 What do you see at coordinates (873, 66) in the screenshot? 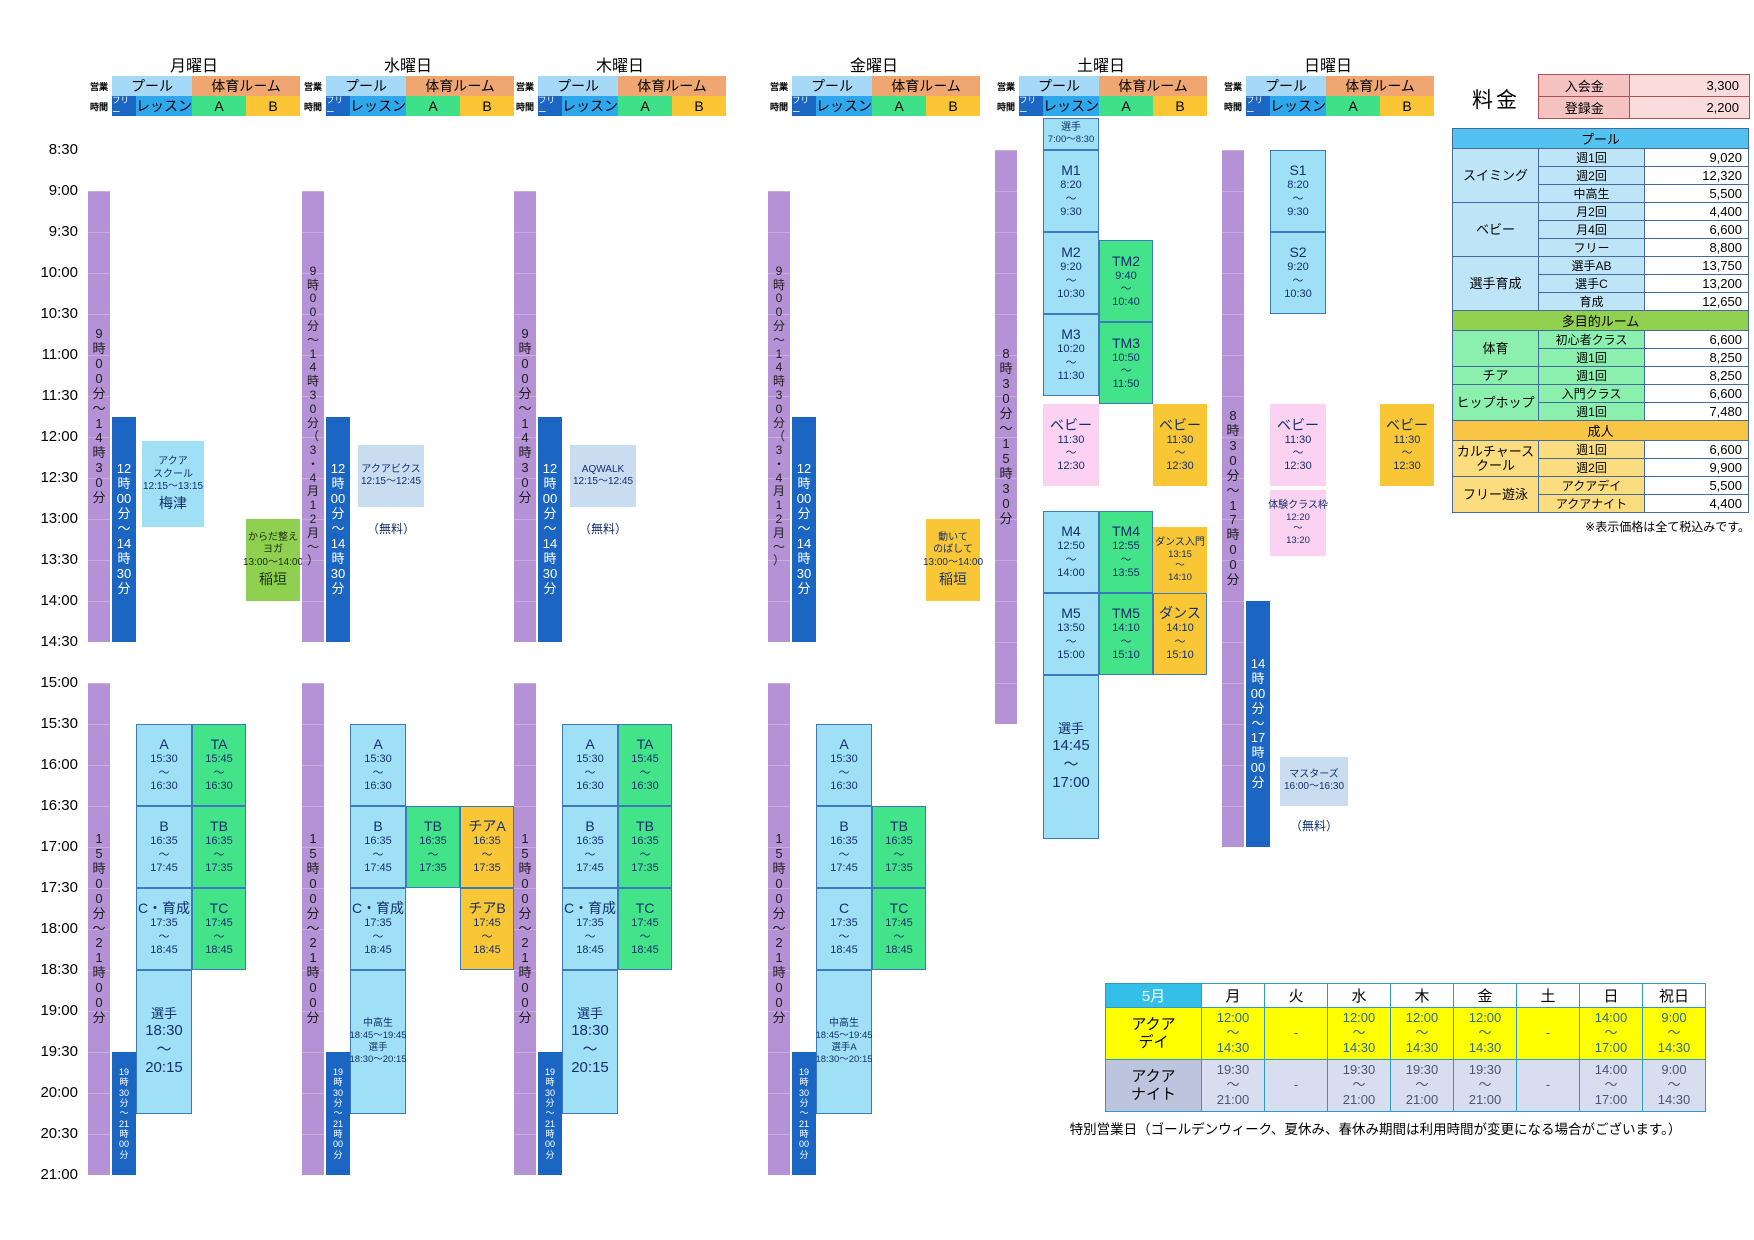
I see `day-title-fri: 金曜日` at bounding box center [873, 66].